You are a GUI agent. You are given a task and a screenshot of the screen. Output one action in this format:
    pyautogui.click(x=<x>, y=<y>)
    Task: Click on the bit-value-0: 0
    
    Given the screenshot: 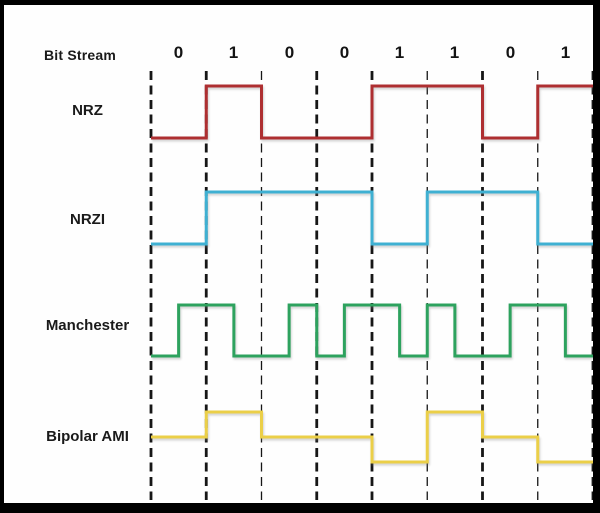 What is the action you would take?
    pyautogui.click(x=178, y=52)
    